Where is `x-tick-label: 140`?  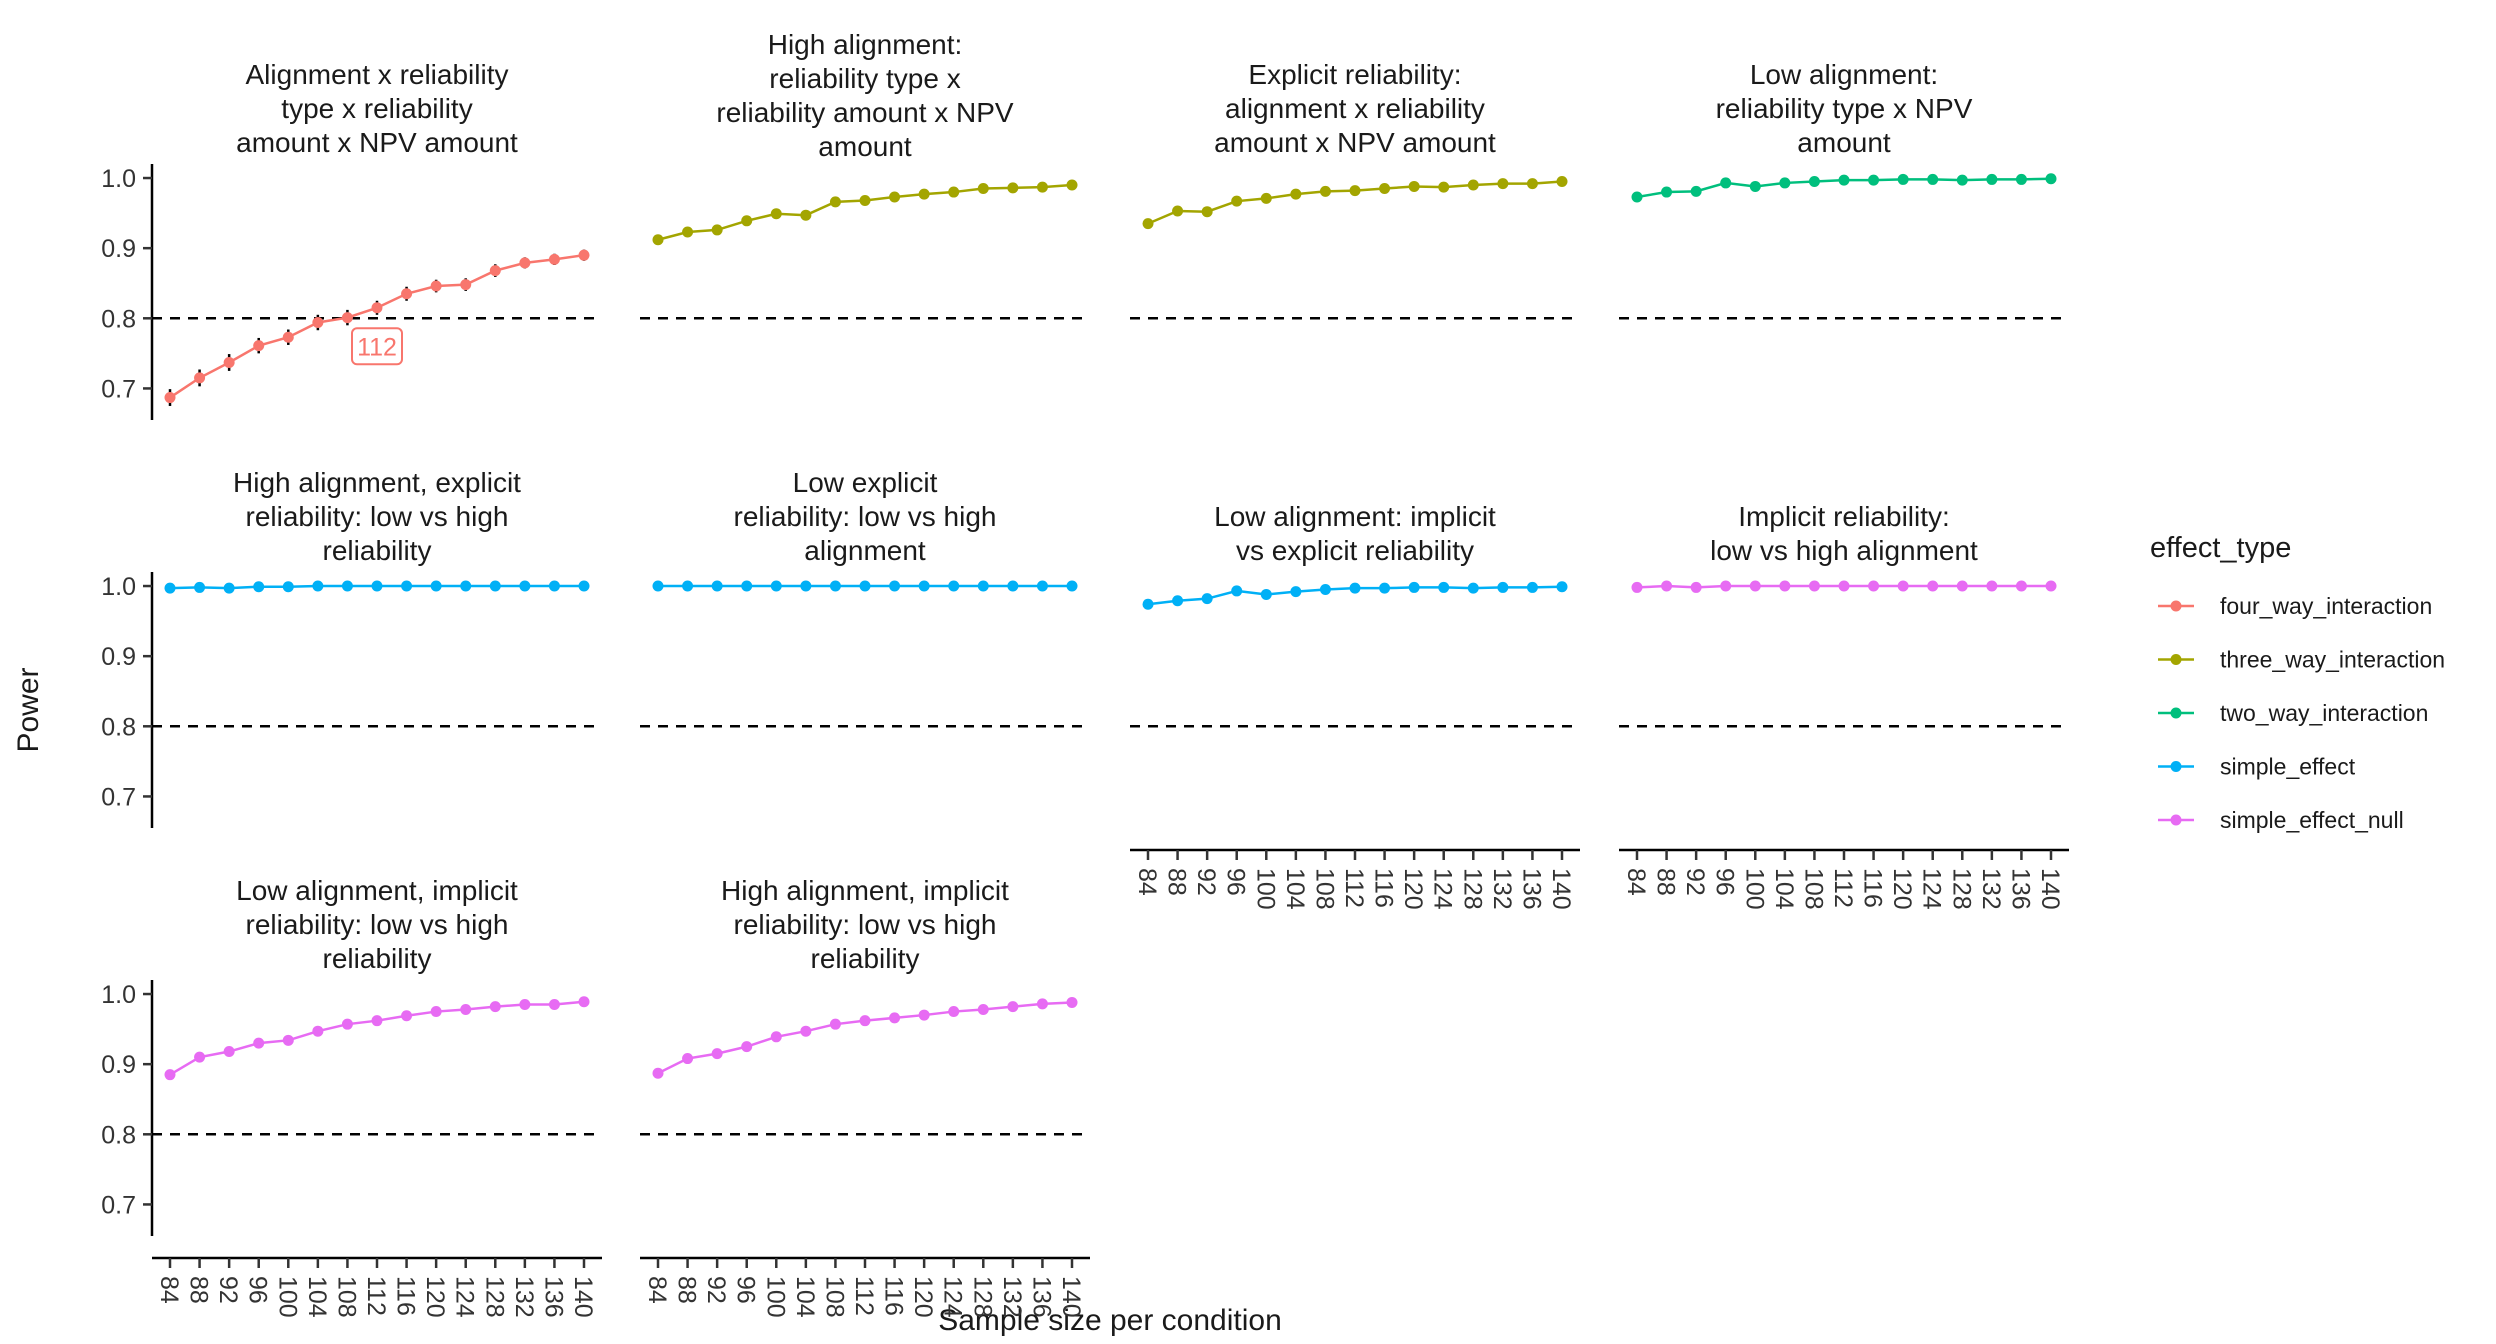
x-tick-label: 140 is located at coordinates (1561, 889).